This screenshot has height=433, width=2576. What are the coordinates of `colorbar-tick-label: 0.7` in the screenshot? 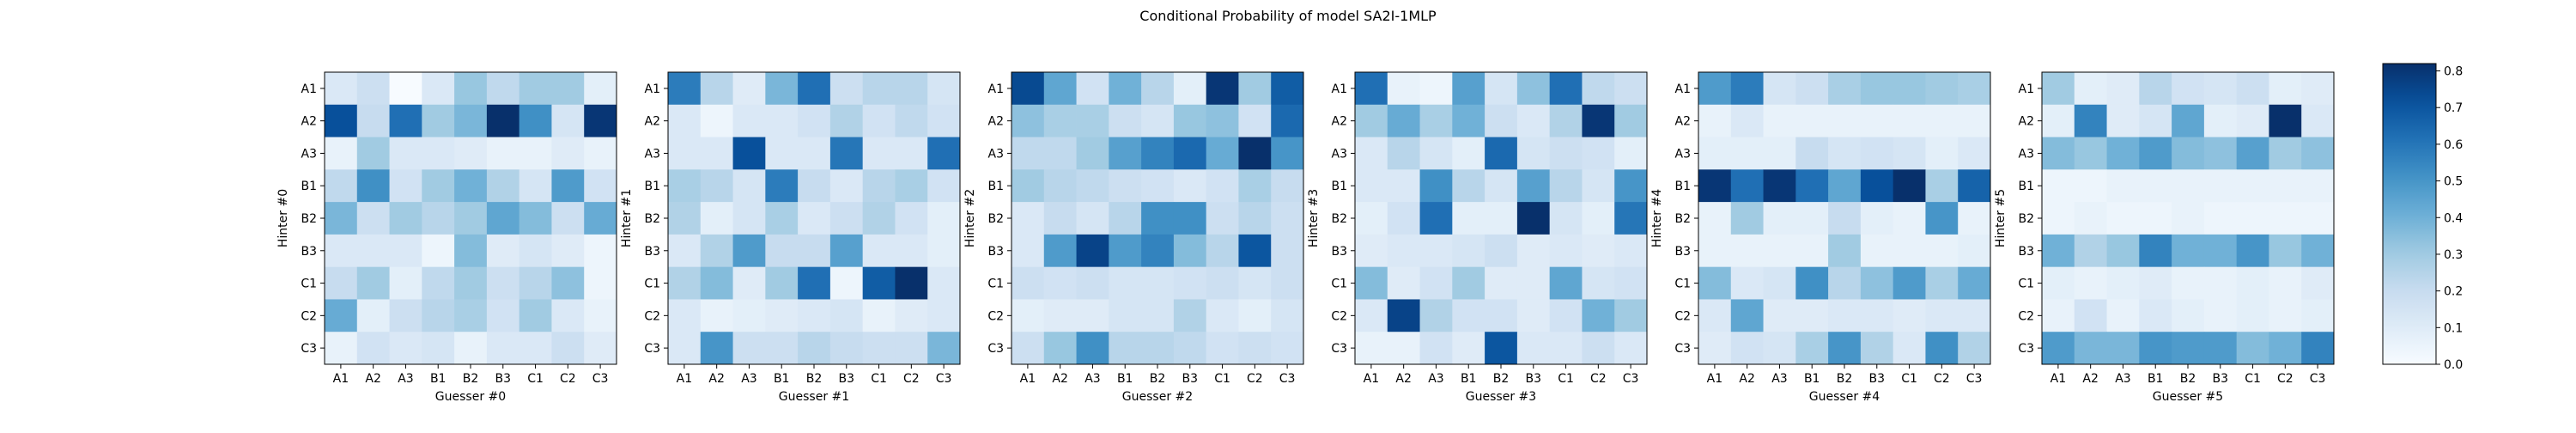 It's located at (2453, 108).